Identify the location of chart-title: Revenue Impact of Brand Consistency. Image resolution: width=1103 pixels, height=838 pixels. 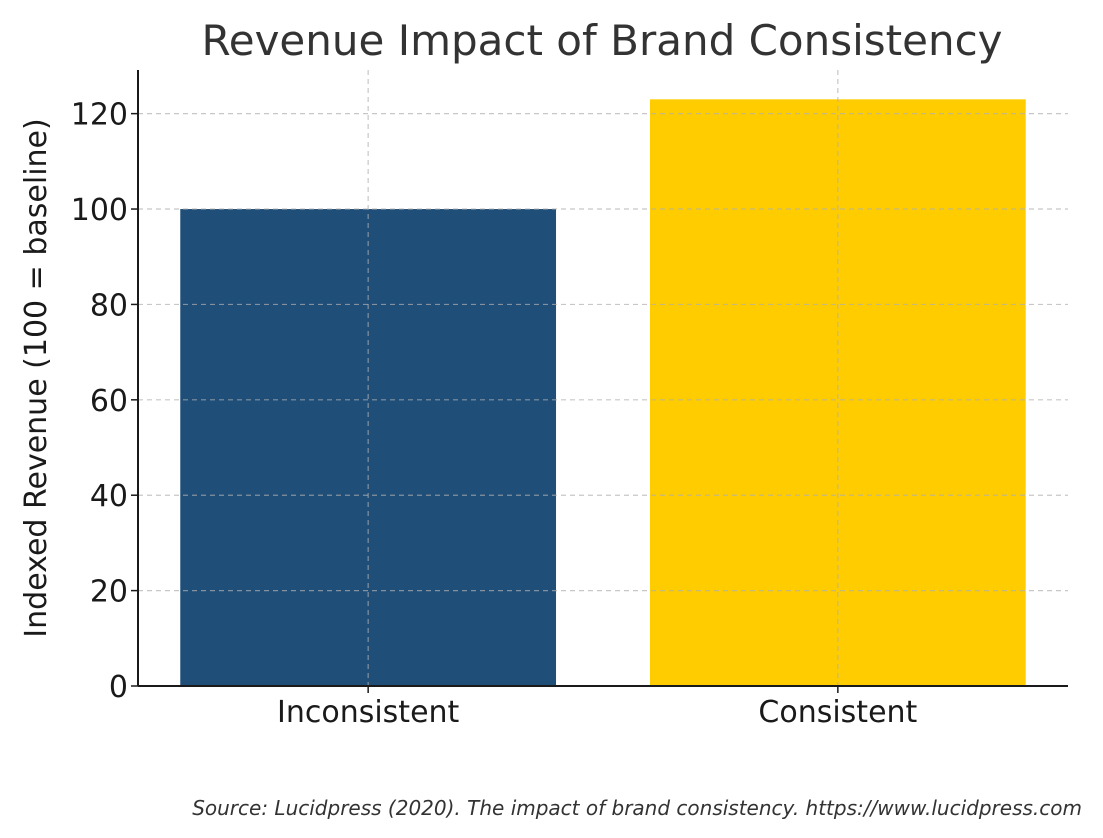
(601, 40).